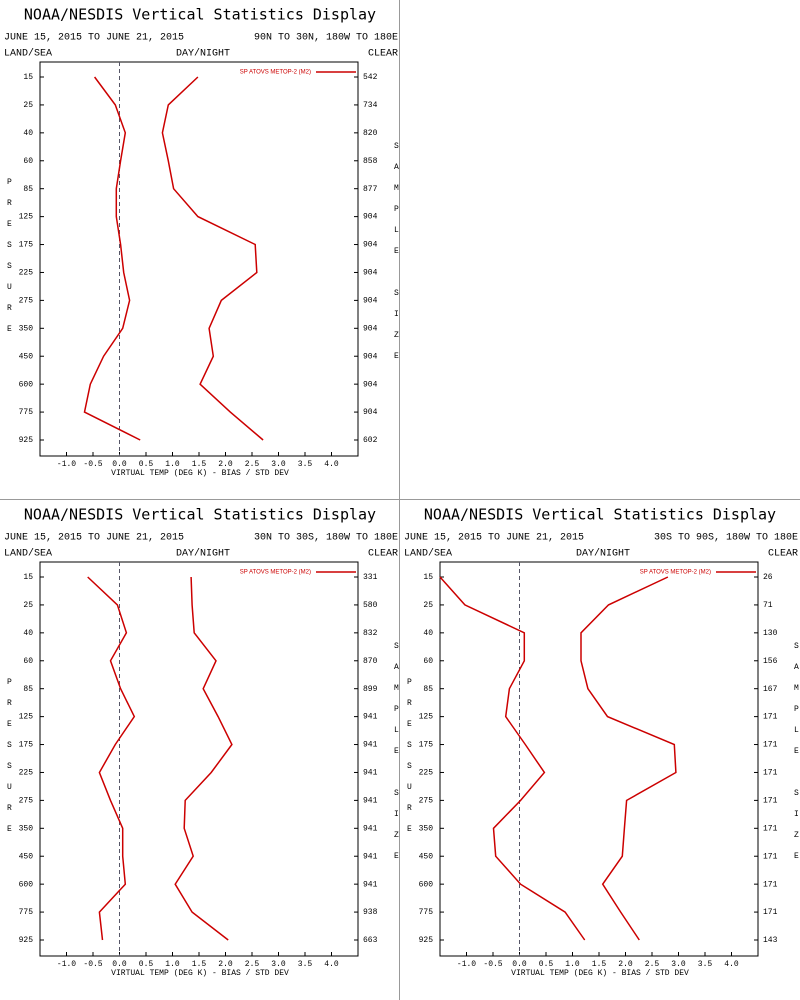 The height and width of the screenshot is (1000, 800). What do you see at coordinates (426, 940) in the screenshot?
I see `pressure-label: 925` at bounding box center [426, 940].